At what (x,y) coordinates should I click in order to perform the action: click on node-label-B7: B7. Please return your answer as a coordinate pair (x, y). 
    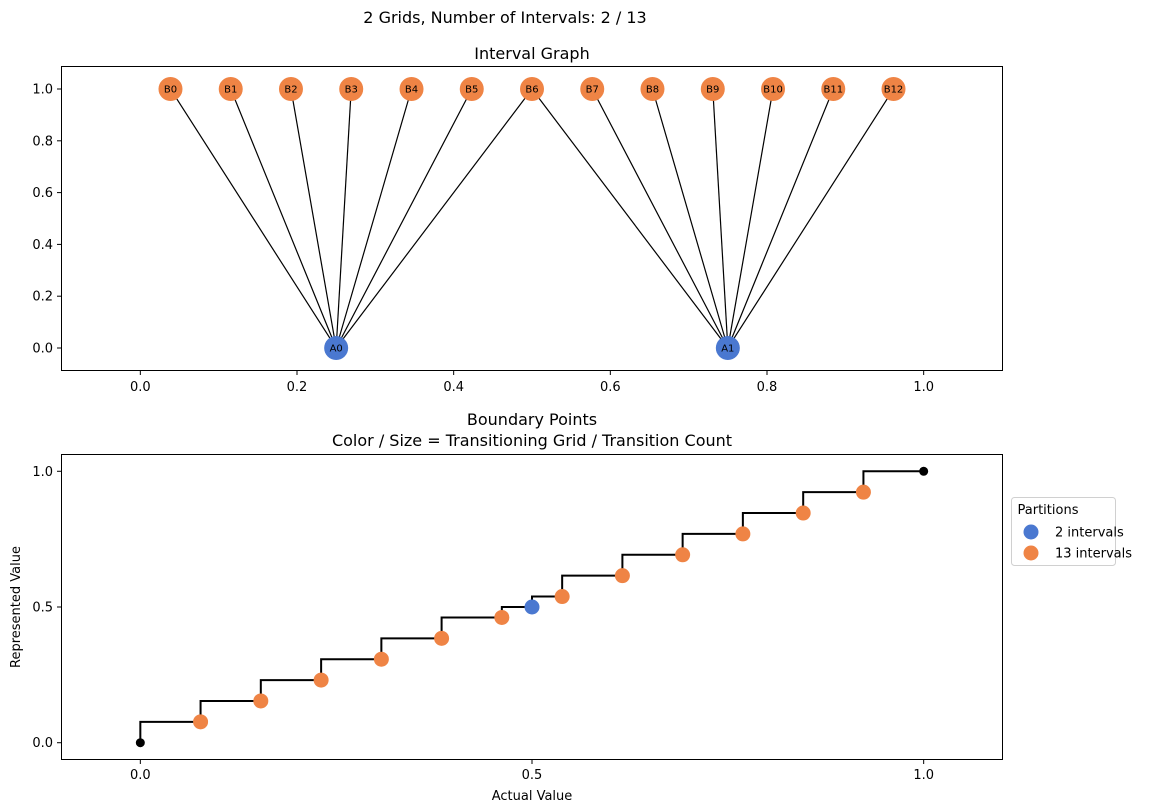
    Looking at the image, I should click on (592, 90).